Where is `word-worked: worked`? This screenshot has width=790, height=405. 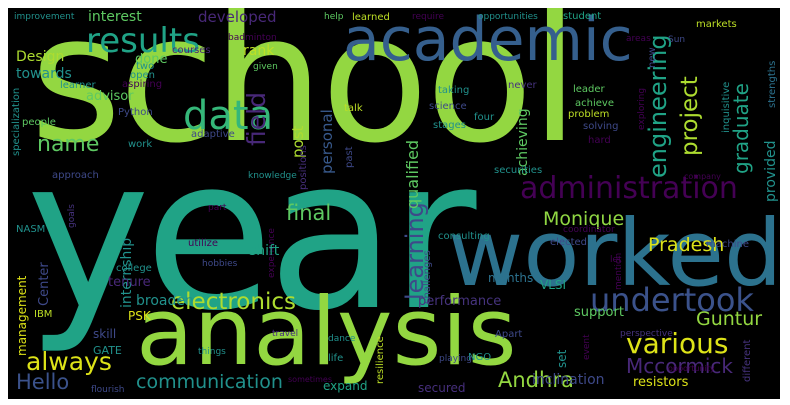 word-worked: worked is located at coordinates (614, 253).